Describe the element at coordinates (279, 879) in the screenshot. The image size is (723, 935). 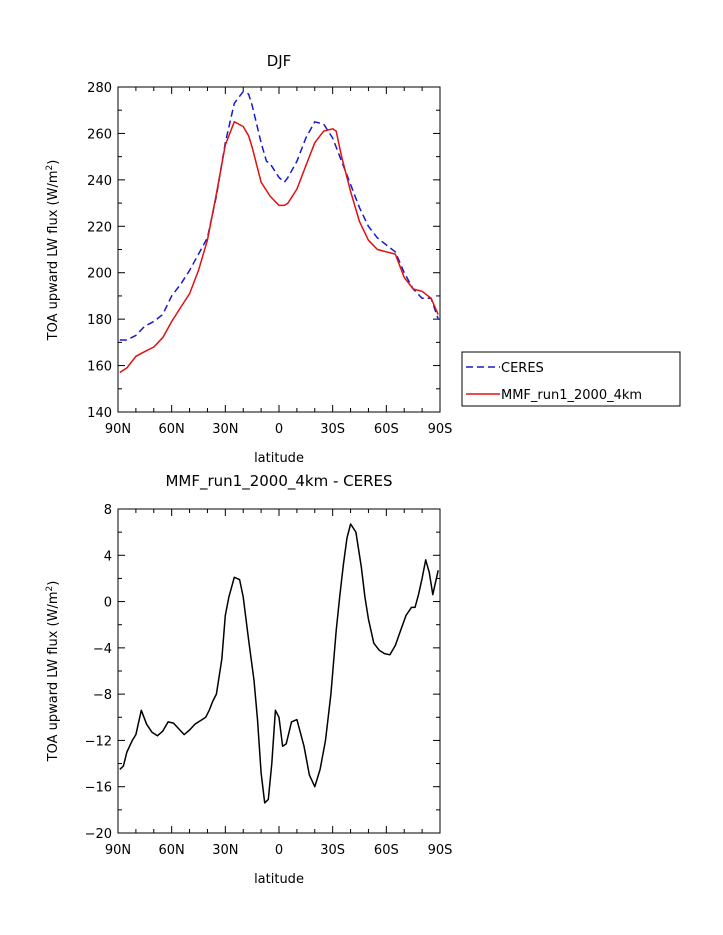
I see `x-axis-label-bottom: latitude` at that location.